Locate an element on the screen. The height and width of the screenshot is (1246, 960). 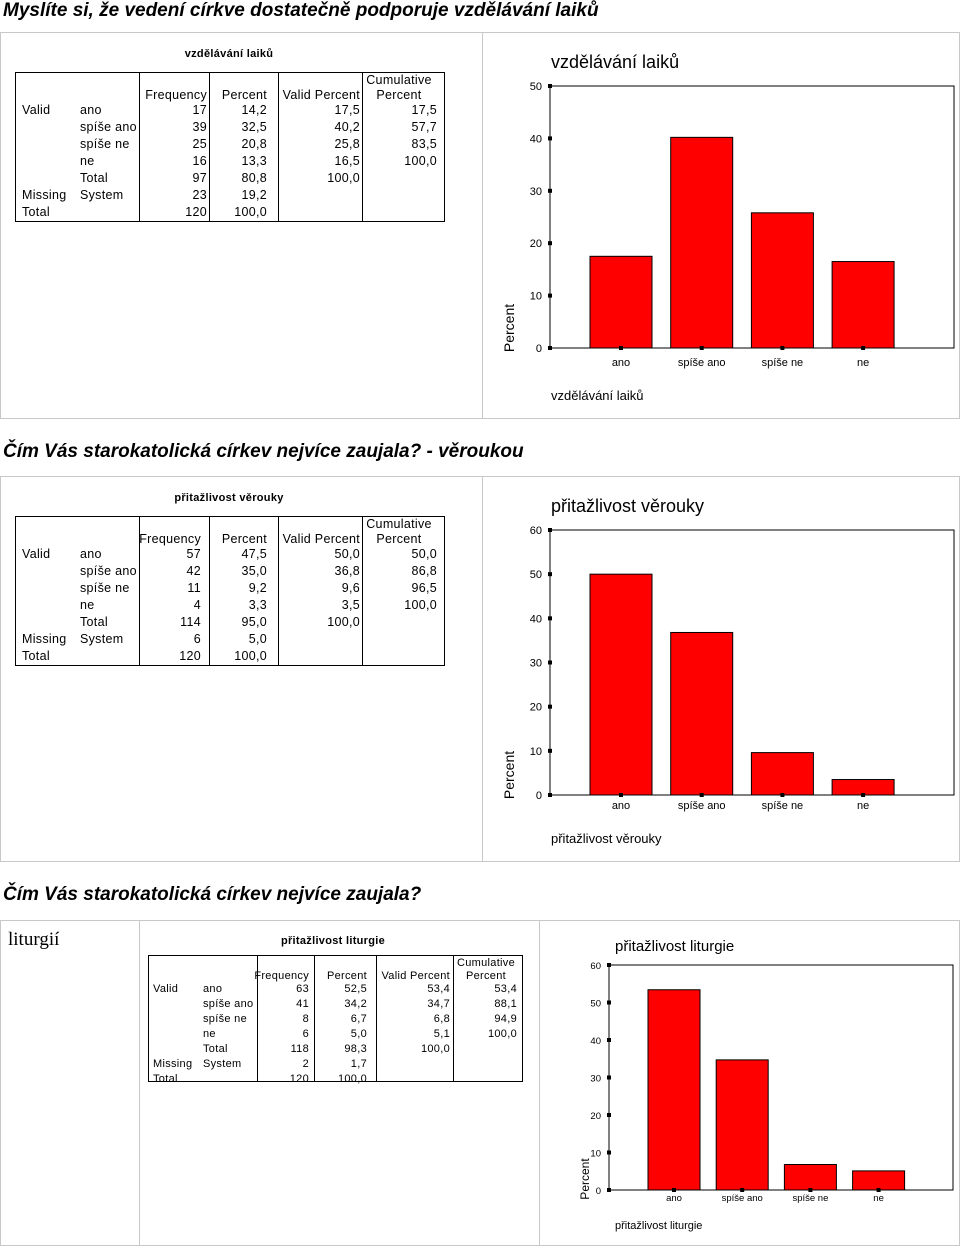
table-cell: 3,3 is located at coordinates (257, 605).